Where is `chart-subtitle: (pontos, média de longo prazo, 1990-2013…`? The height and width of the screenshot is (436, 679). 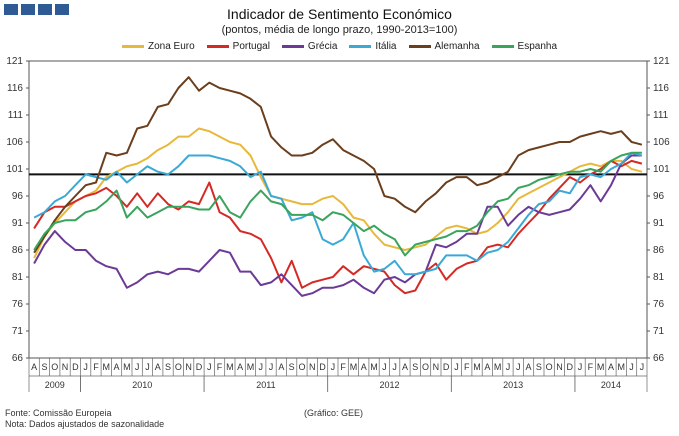 chart-subtitle: (pontos, média de longo prazo, 1990-2013… is located at coordinates (339, 30).